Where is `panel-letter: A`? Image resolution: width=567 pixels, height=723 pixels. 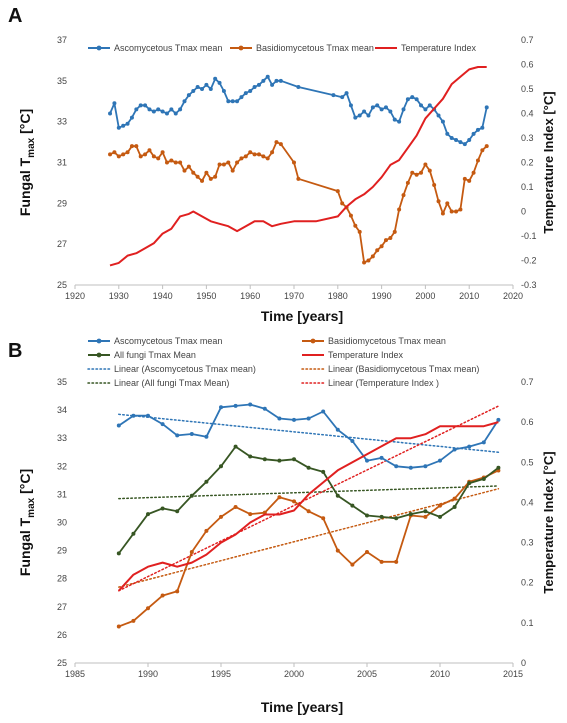 panel-letter: A is located at coordinates (15, 16).